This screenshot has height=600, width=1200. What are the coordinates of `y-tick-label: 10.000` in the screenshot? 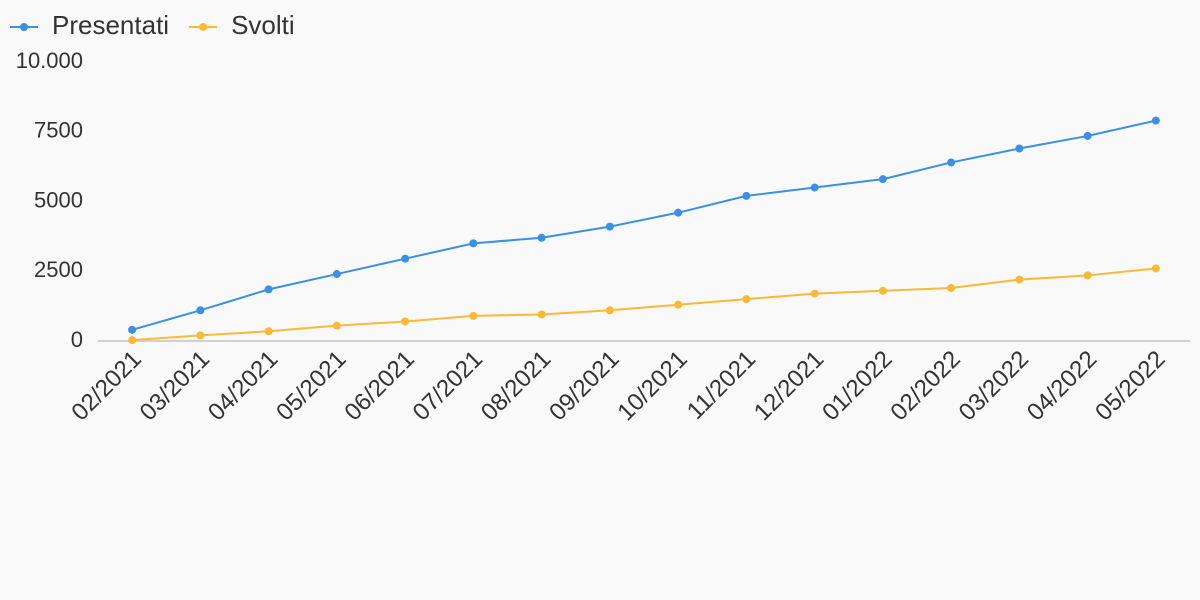 It's located at (49, 60).